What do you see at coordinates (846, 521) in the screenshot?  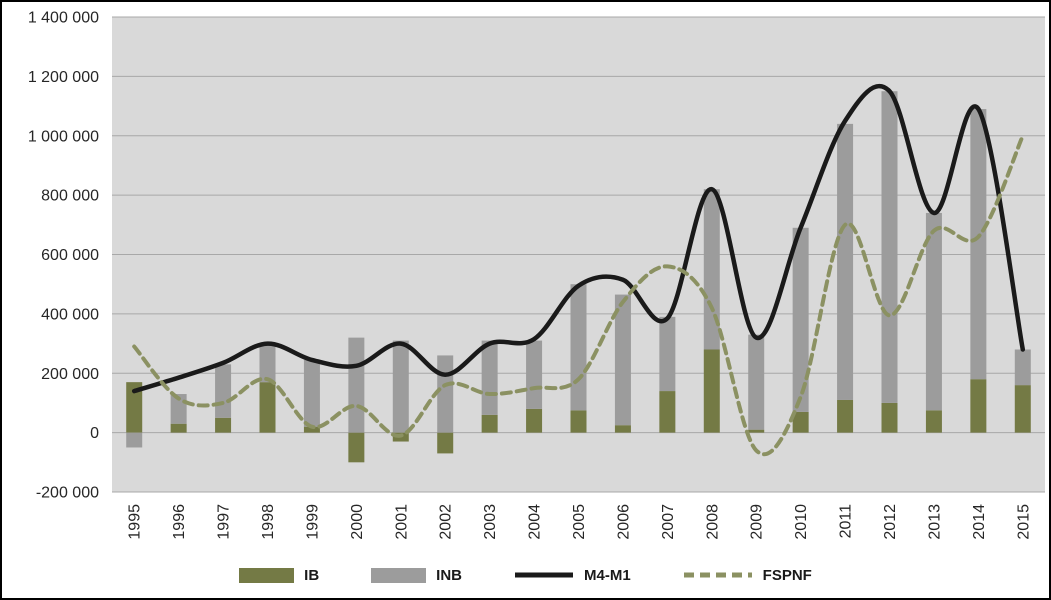 I see `x-axis-tick-label: 2011` at bounding box center [846, 521].